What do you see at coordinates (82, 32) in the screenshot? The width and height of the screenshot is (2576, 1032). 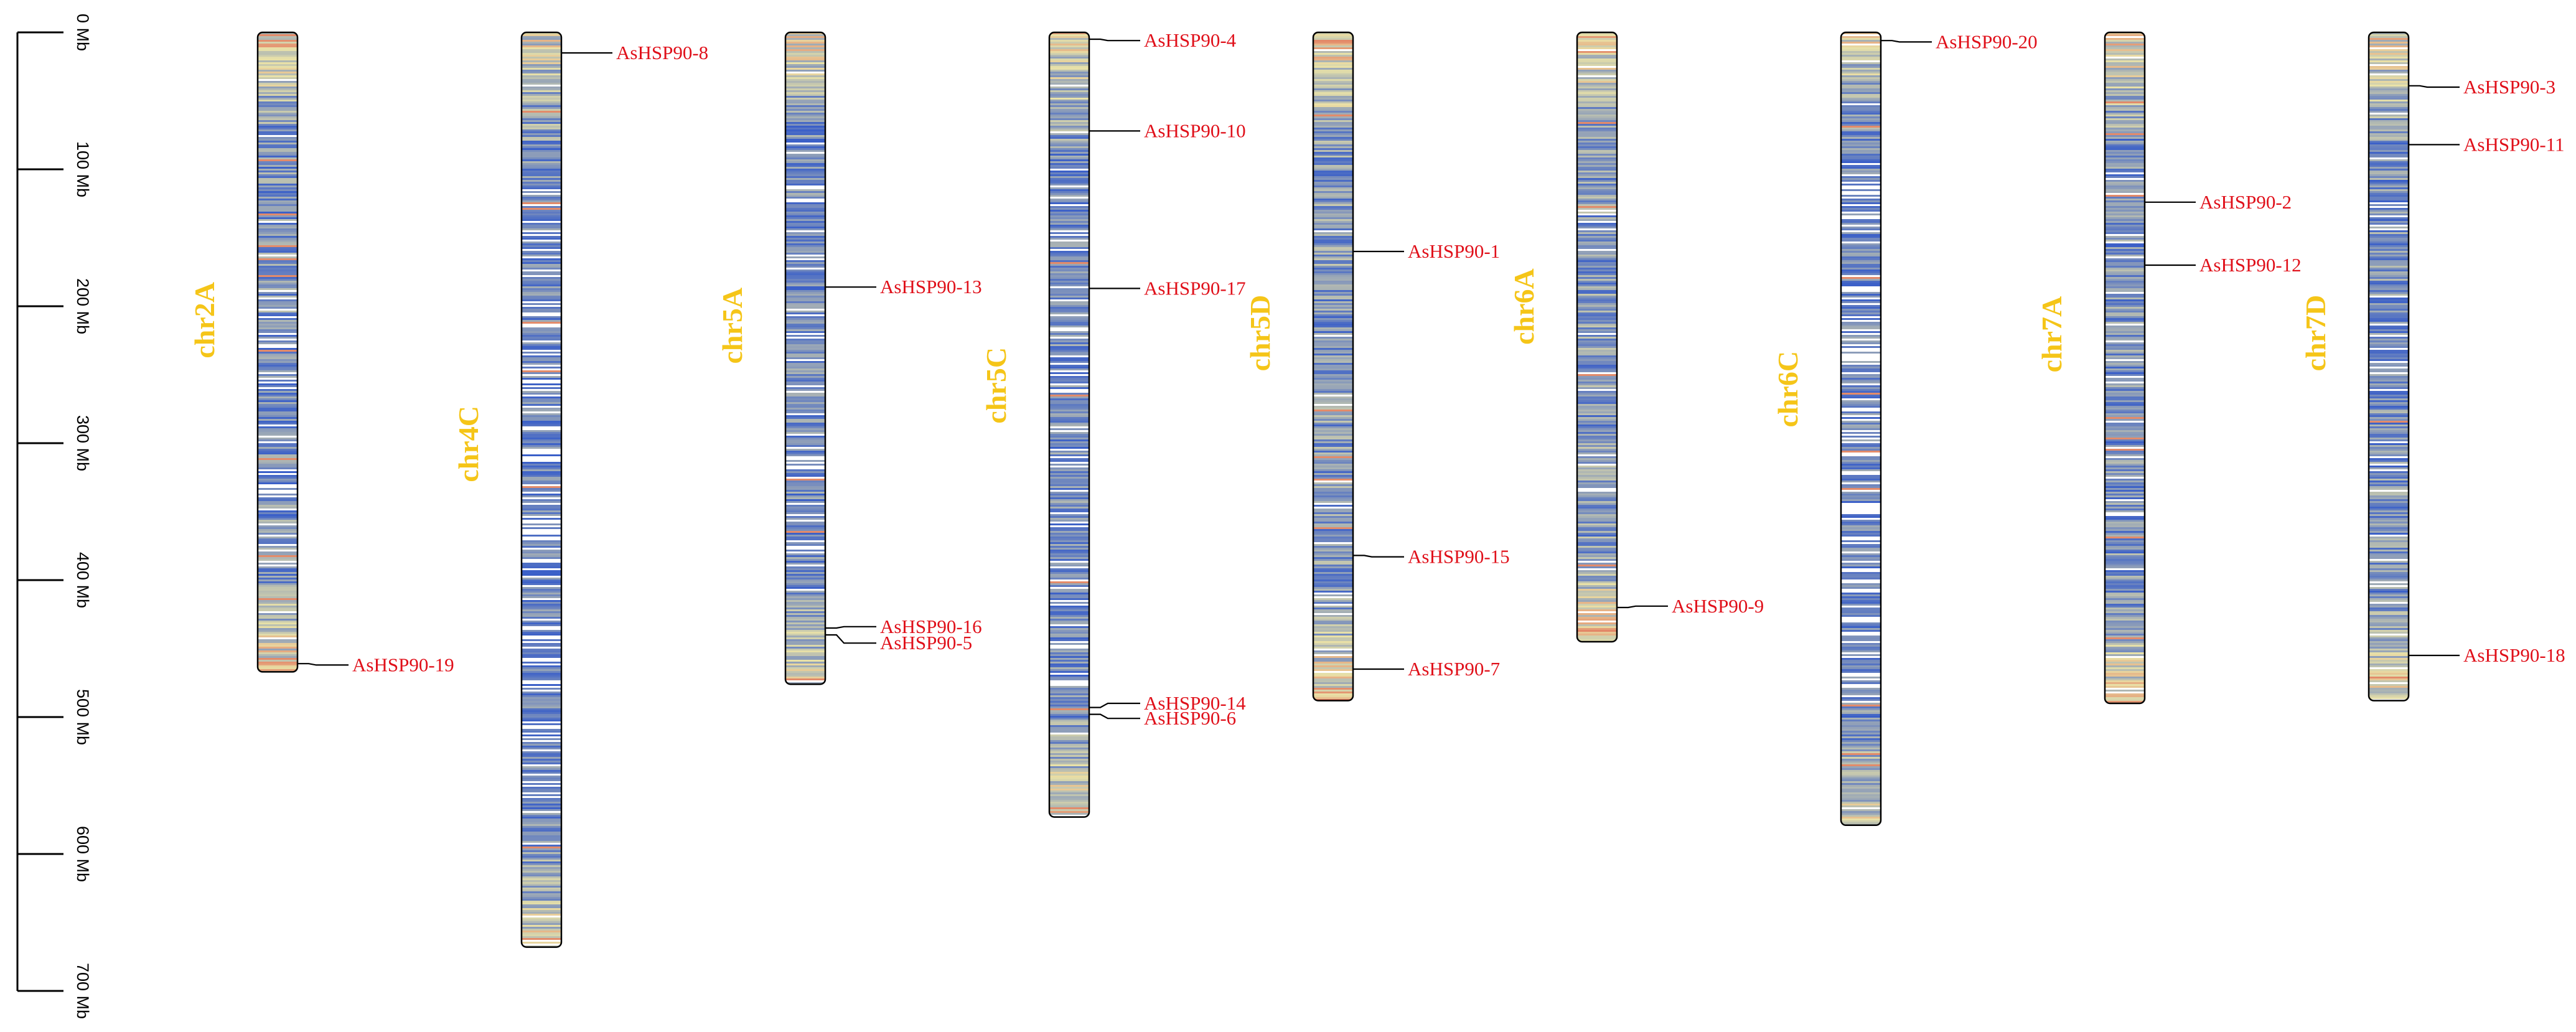 I see `scale-tick-label: 0 Mb` at bounding box center [82, 32].